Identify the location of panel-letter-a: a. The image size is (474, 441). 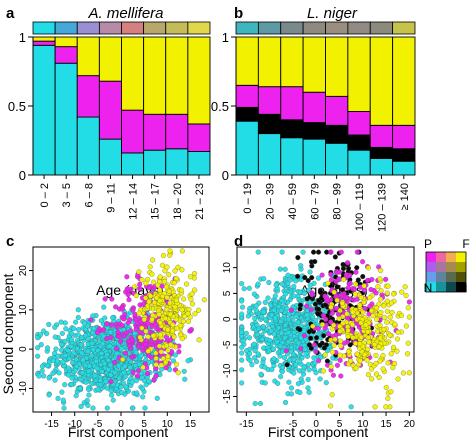
(10, 13).